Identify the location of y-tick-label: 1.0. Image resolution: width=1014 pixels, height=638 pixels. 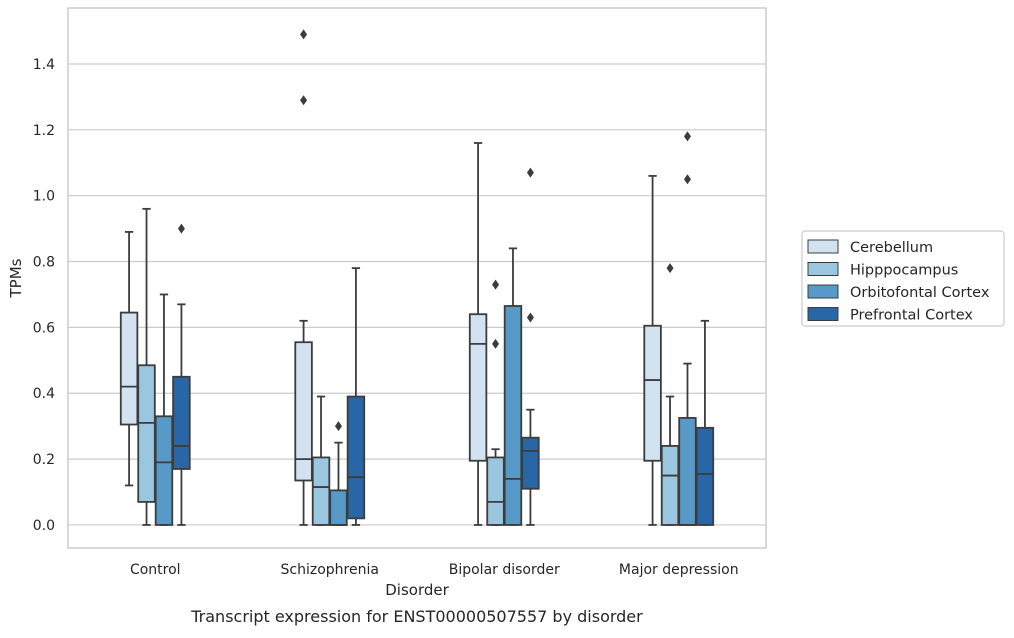
(44, 197).